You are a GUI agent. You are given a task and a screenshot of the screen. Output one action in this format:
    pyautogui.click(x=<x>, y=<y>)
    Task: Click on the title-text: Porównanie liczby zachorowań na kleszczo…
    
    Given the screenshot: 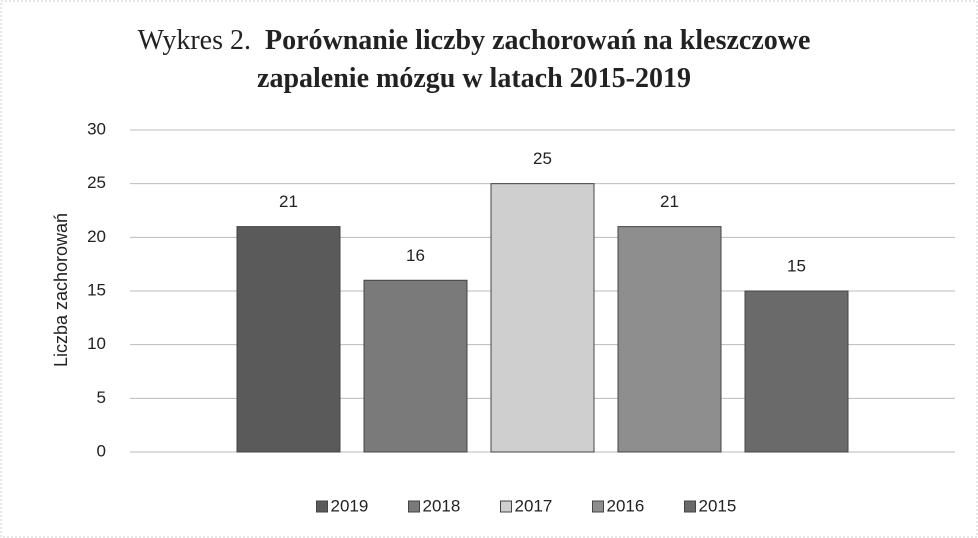 What is the action you would take?
    pyautogui.click(x=534, y=59)
    